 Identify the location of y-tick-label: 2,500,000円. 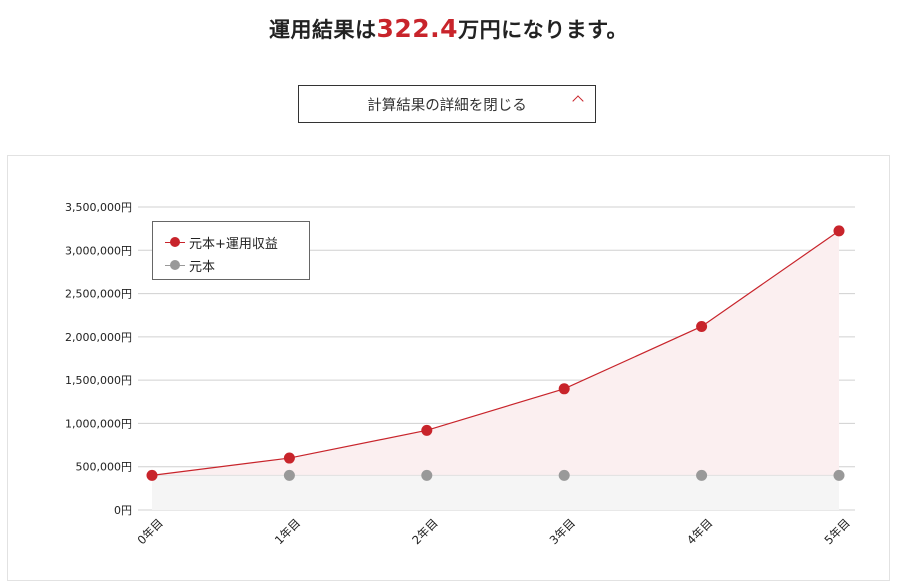
(98, 294).